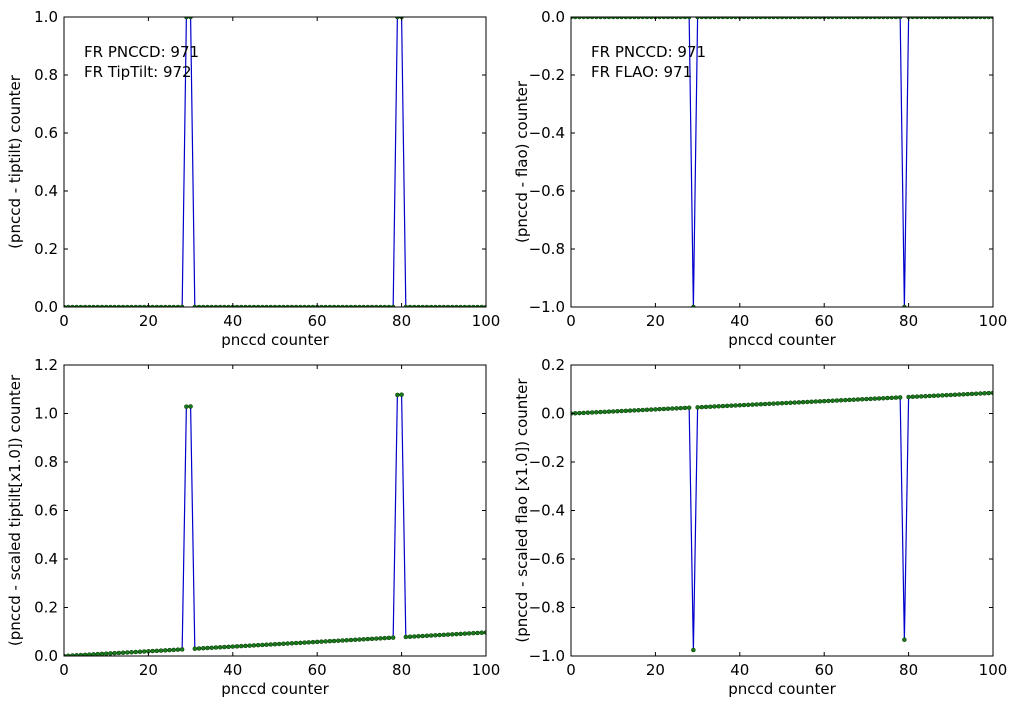 This screenshot has width=1017, height=707. I want to click on annotation-text: FR TipTilt: 972, so click(138, 72).